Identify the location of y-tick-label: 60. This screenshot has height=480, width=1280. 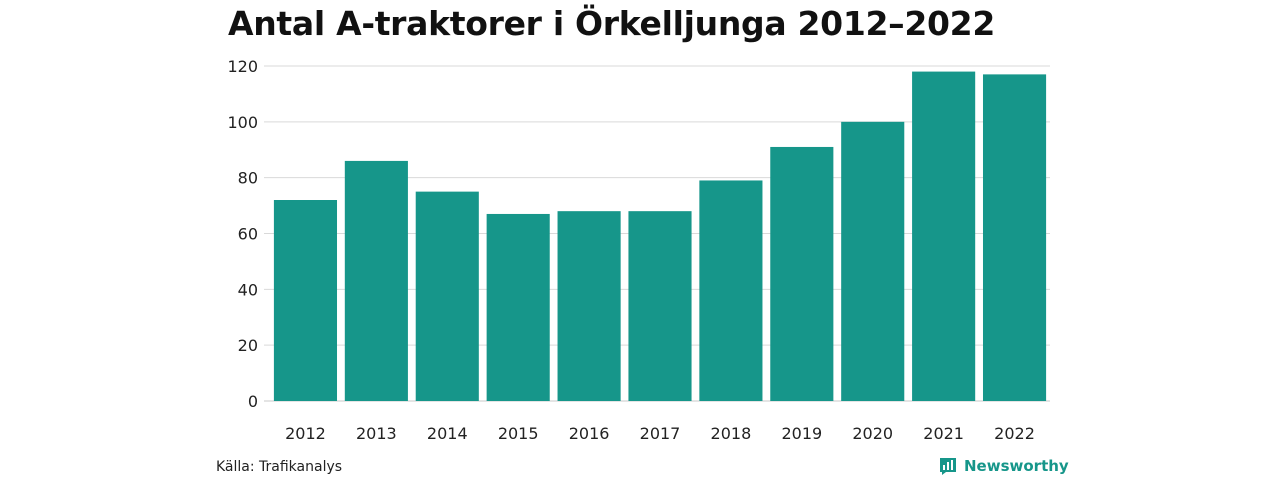
(248, 234).